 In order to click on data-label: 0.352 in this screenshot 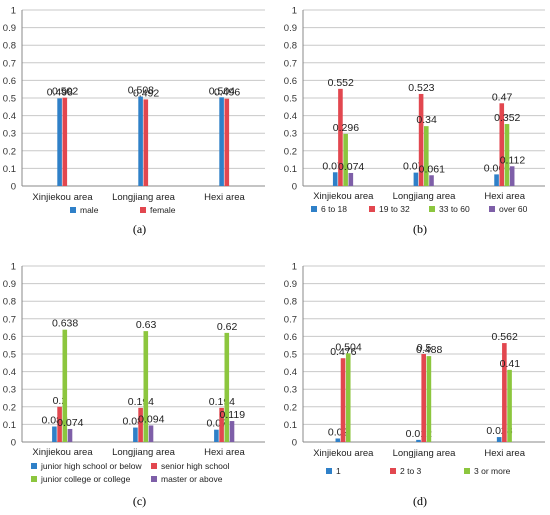, I will do `click(507, 118)`.